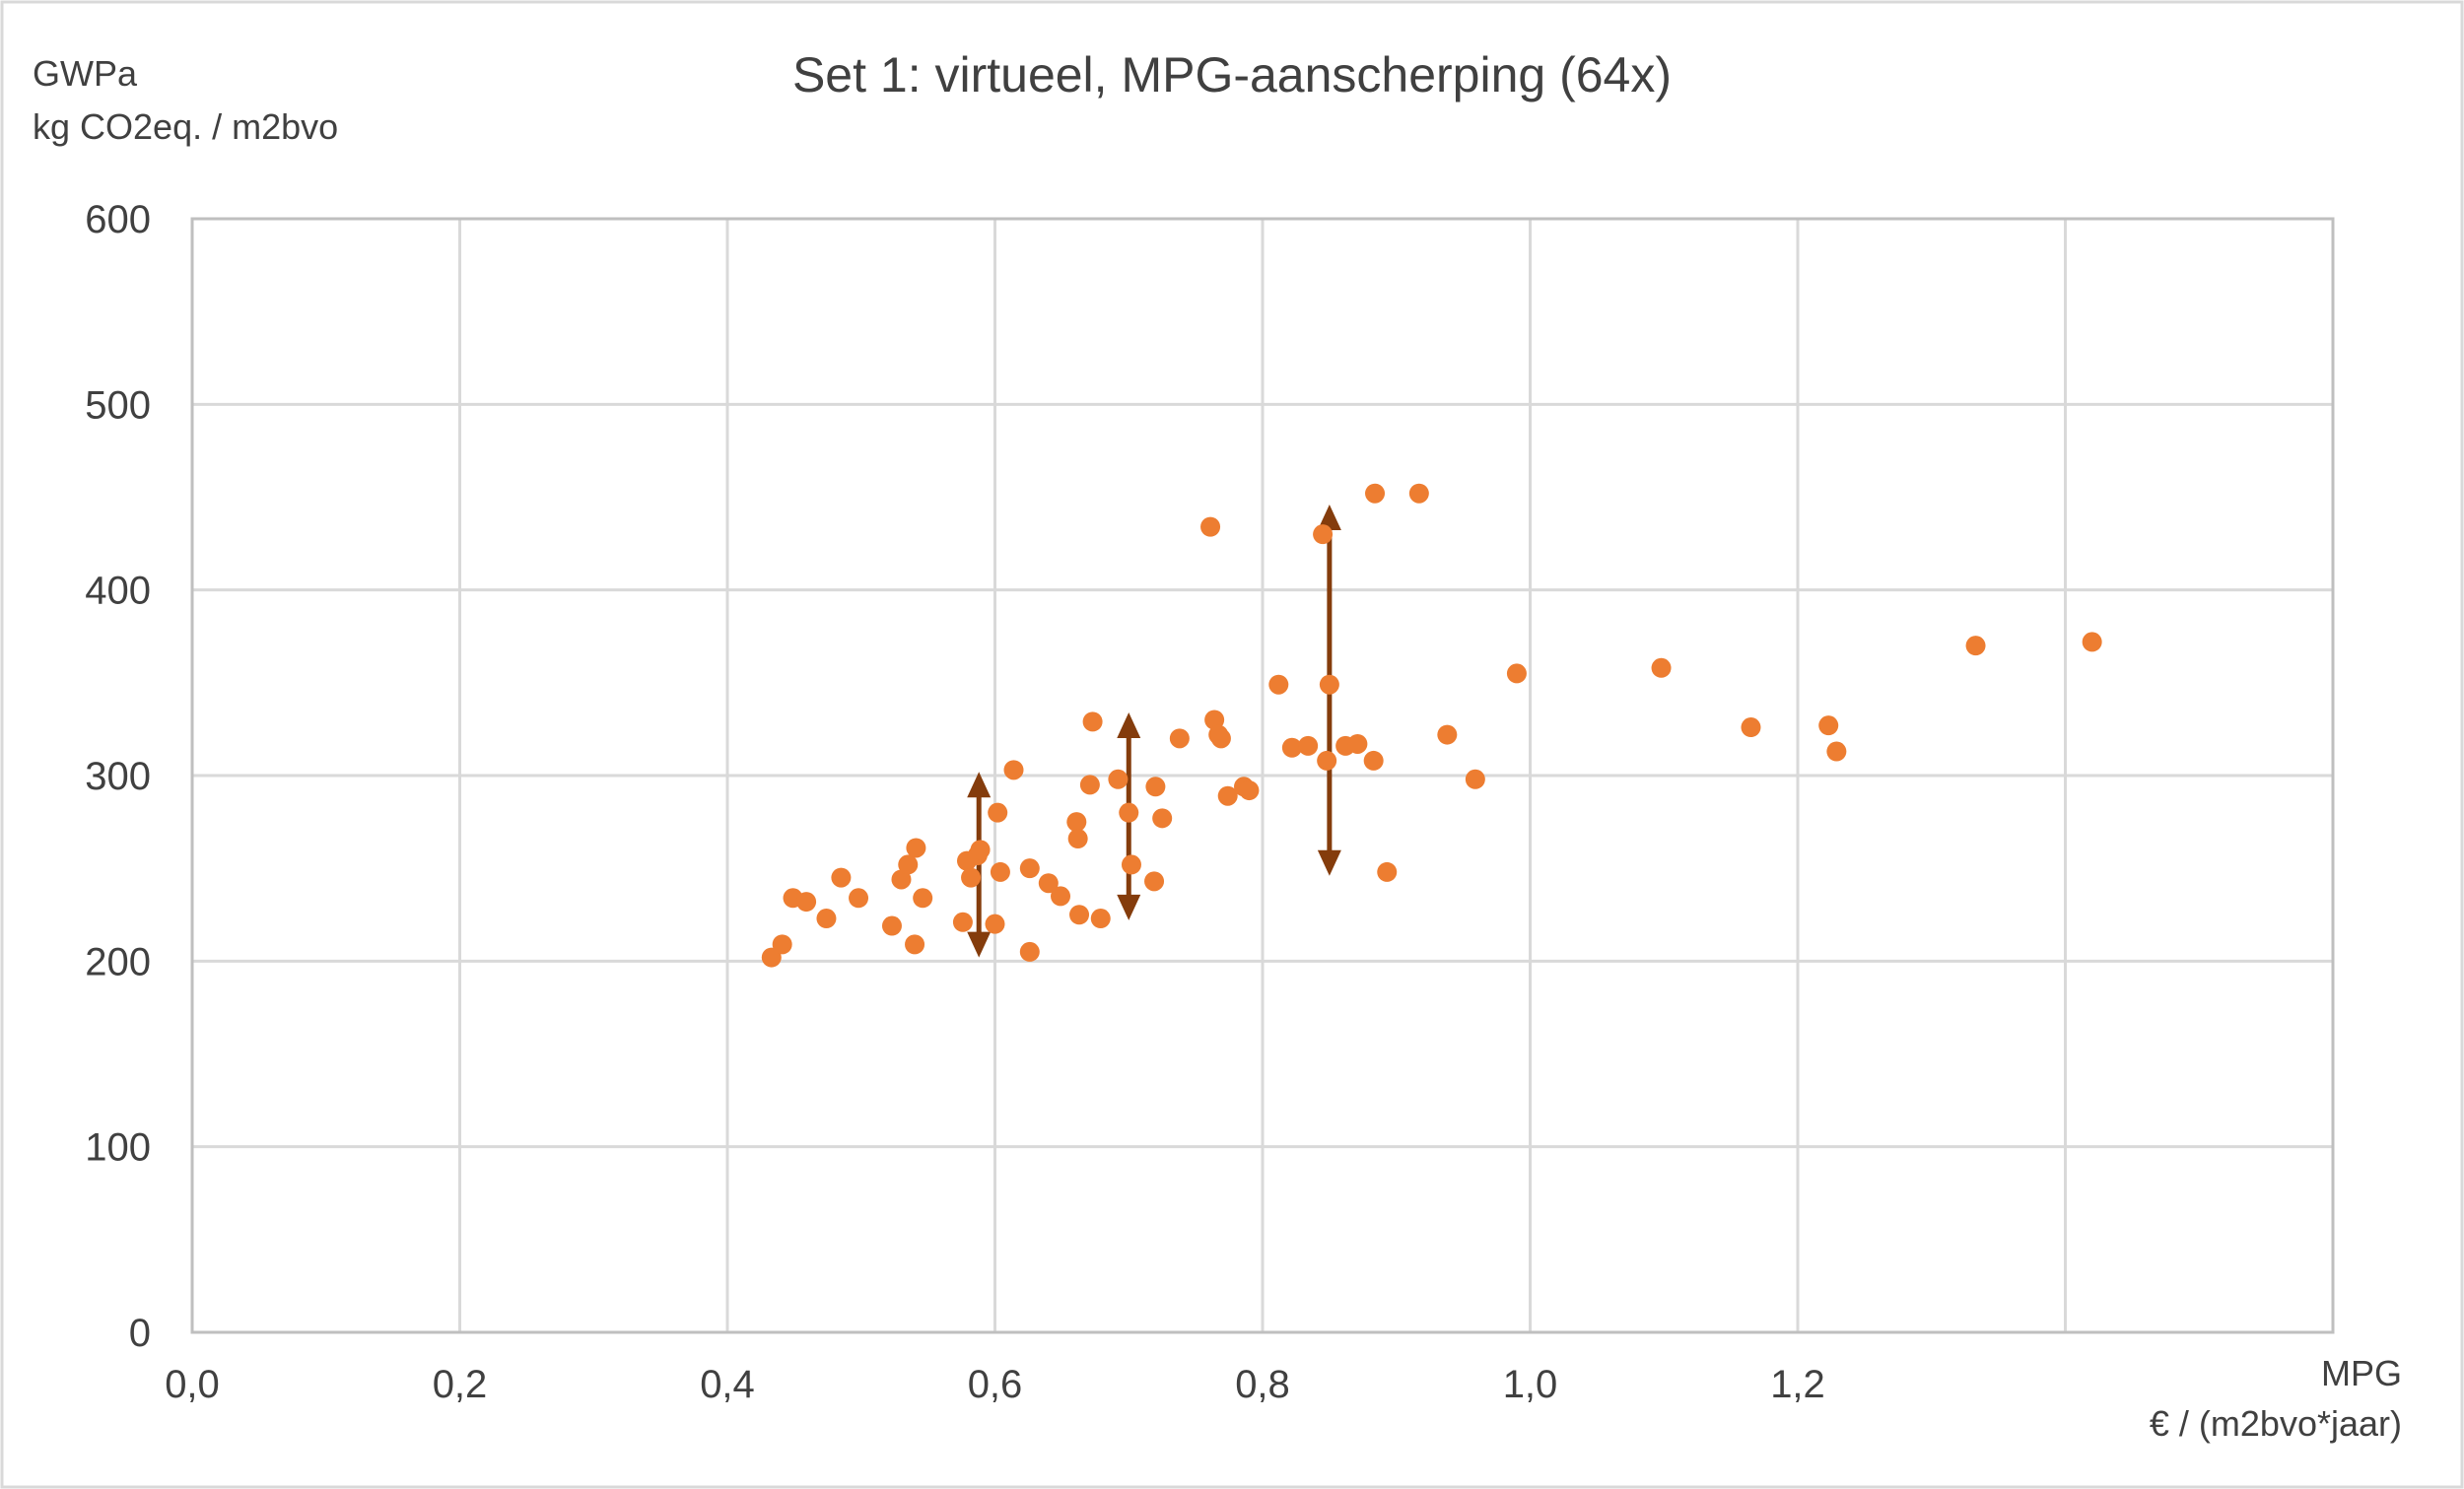 This screenshot has height=1489, width=2464. What do you see at coordinates (2361, 1373) in the screenshot?
I see `x-axis-label-line-1: MPG` at bounding box center [2361, 1373].